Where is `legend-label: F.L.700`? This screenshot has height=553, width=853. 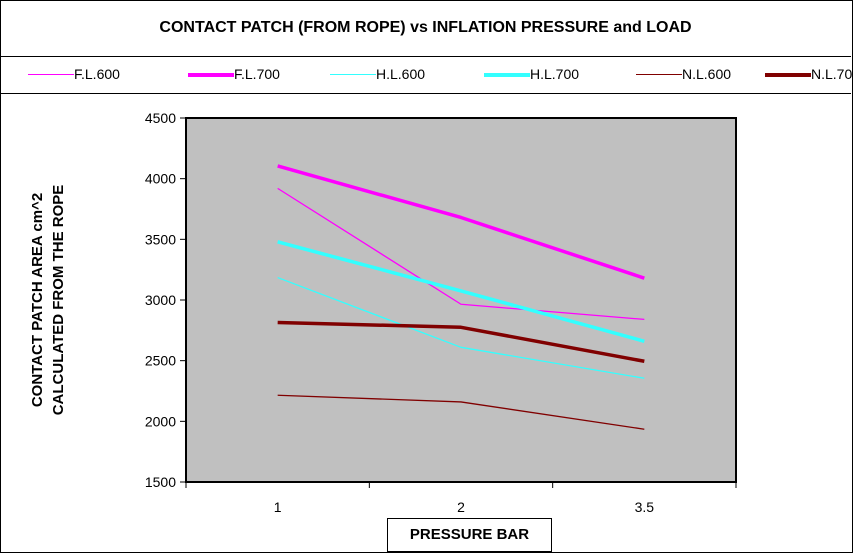 legend-label: F.L.700 is located at coordinates (257, 74).